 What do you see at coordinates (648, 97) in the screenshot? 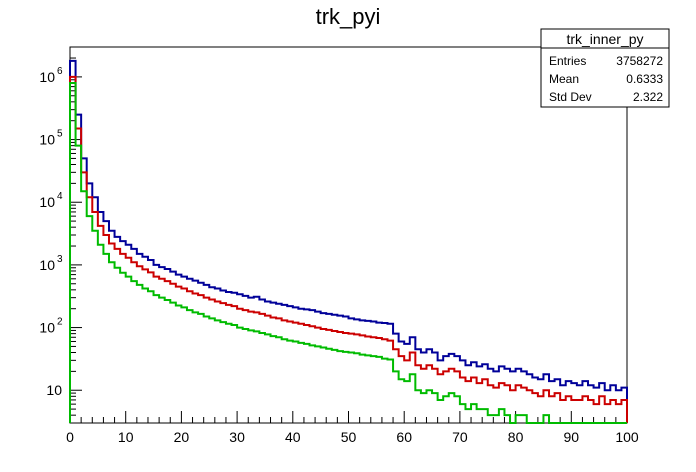
I see `stats-stddev-value: 2.322` at bounding box center [648, 97].